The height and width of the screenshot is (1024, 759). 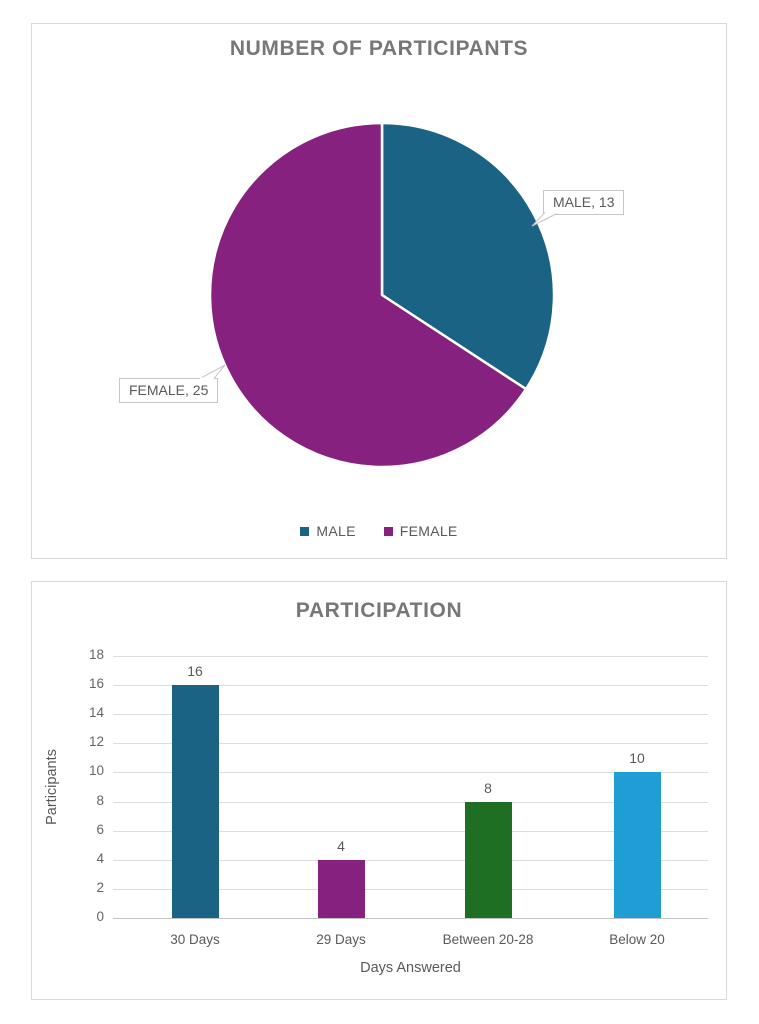 What do you see at coordinates (96, 742) in the screenshot?
I see `y-tick-label-12: 12` at bounding box center [96, 742].